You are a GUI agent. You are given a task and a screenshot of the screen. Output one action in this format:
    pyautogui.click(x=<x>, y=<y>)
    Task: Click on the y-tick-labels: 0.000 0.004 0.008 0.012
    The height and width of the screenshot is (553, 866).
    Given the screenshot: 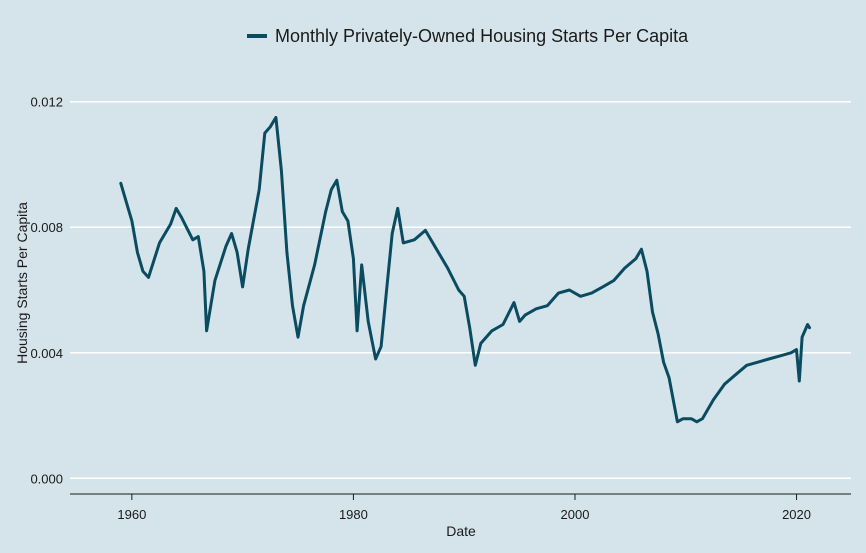 What is the action you would take?
    pyautogui.click(x=46, y=291)
    